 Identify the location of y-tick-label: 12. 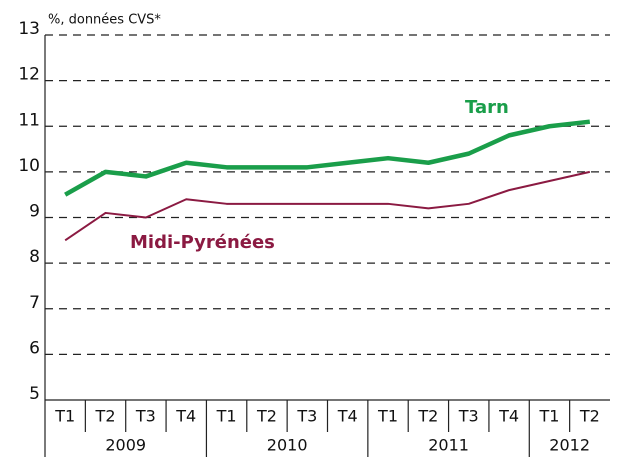
(29, 75).